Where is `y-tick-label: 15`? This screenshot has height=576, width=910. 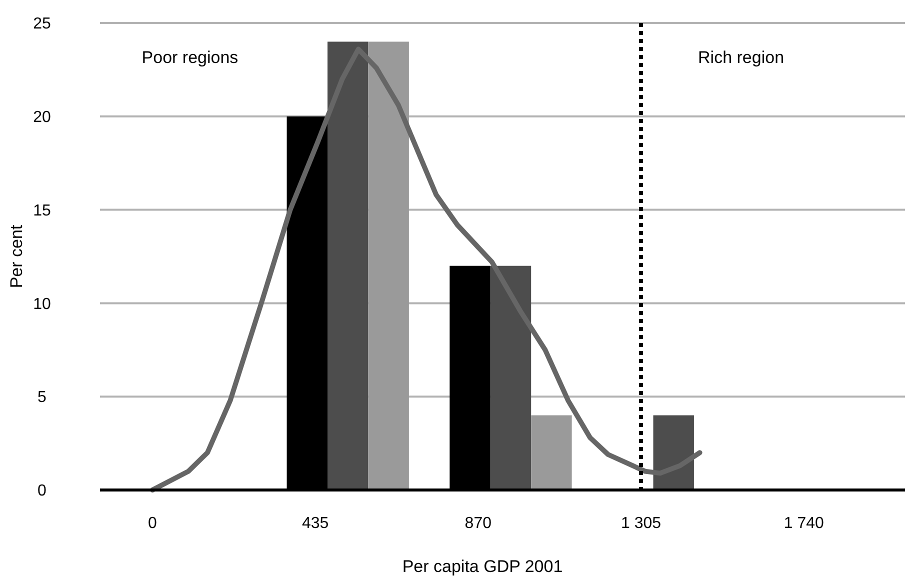
y-tick-label: 15 is located at coordinates (42, 211).